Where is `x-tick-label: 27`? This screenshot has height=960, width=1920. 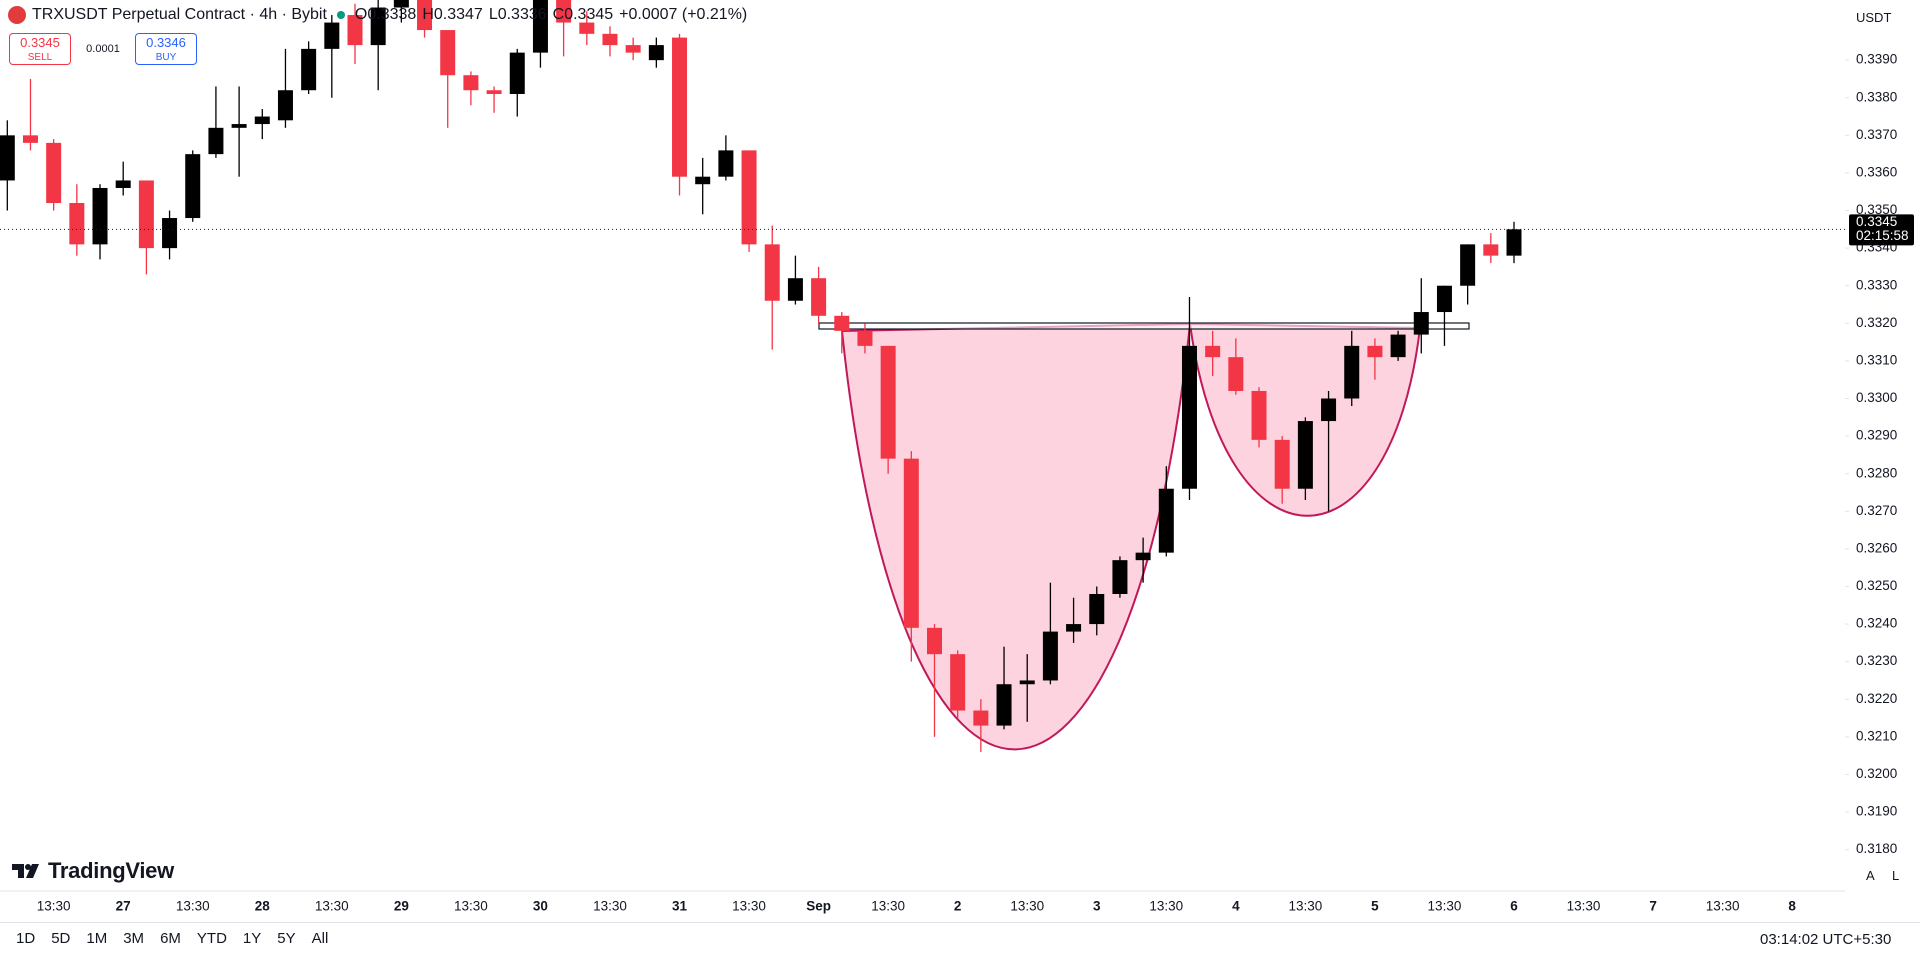 x-tick-label: 27 is located at coordinates (123, 906).